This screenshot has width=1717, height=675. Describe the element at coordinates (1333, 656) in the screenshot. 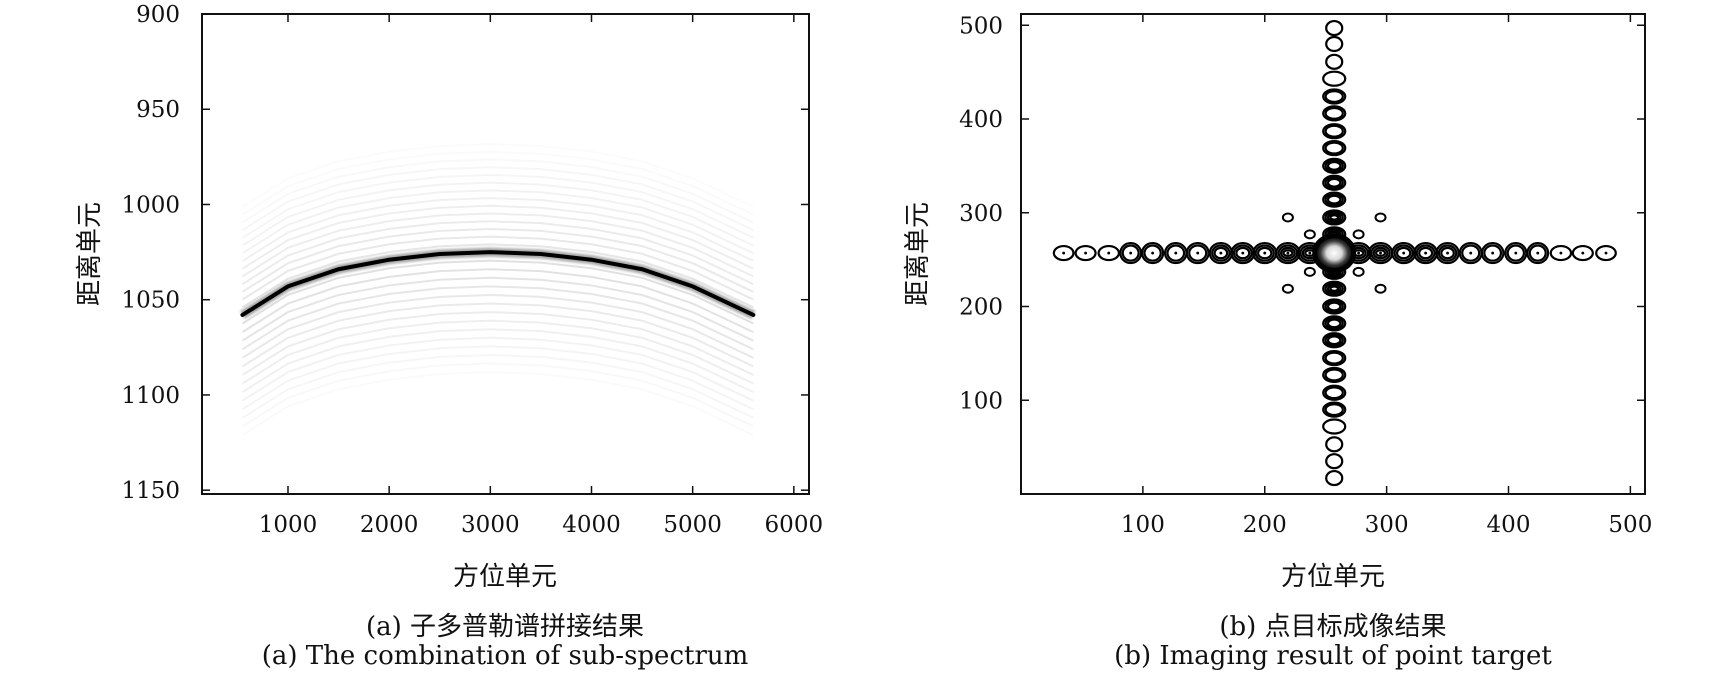

I see `panel-b-caption-english: (b) Imaging result of point target` at that location.